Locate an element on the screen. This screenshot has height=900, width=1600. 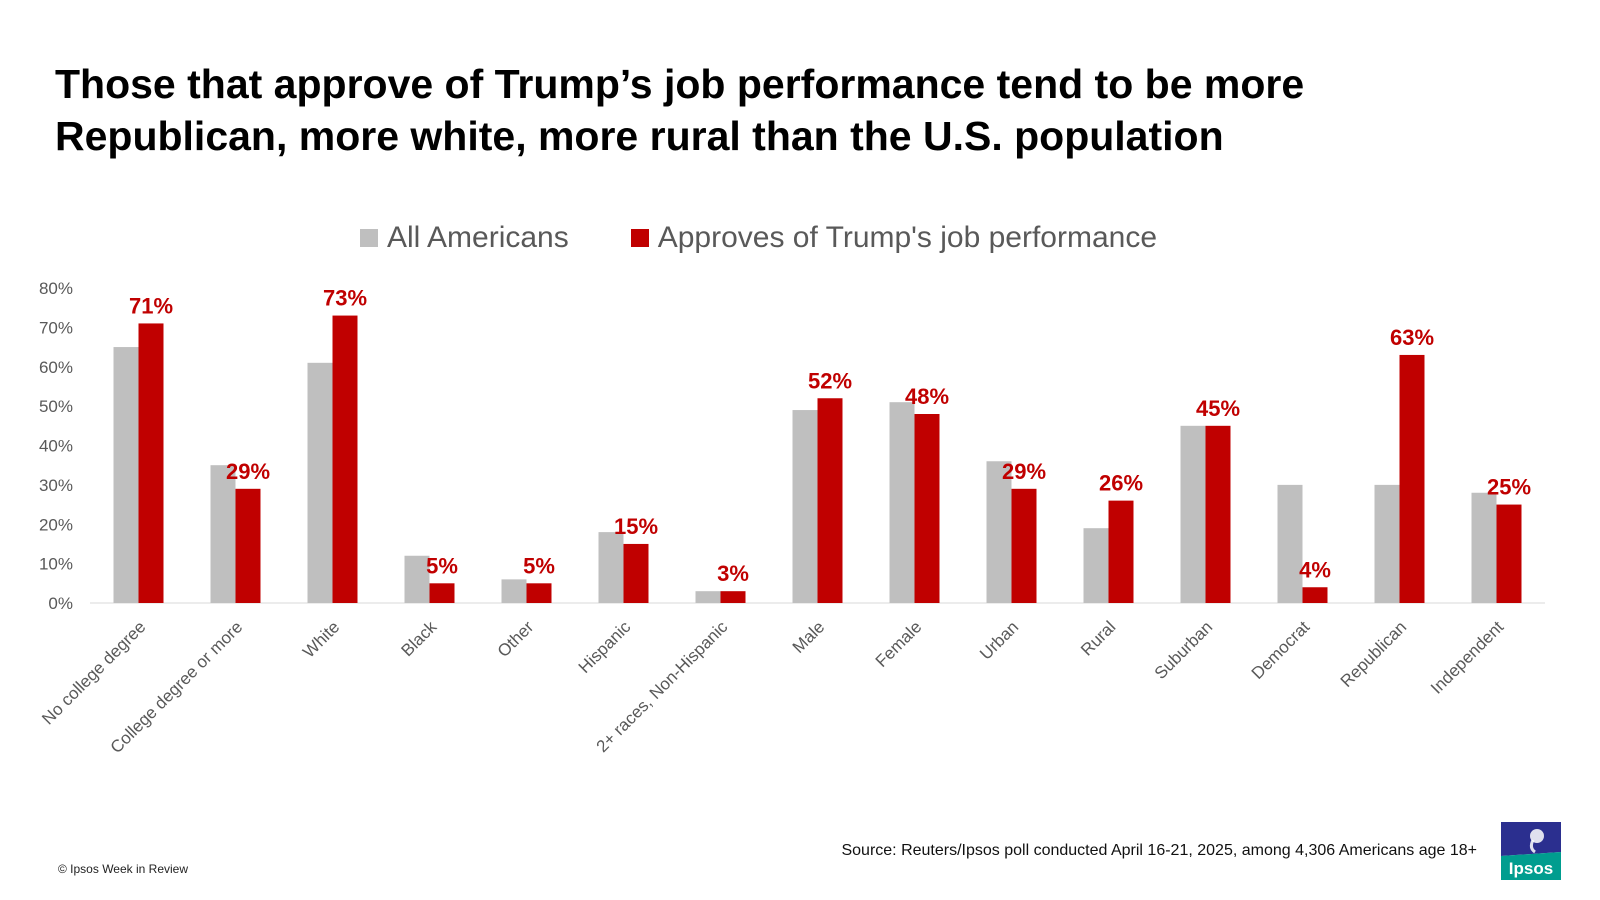
legend-swatch-all-americans is located at coordinates (369, 238).